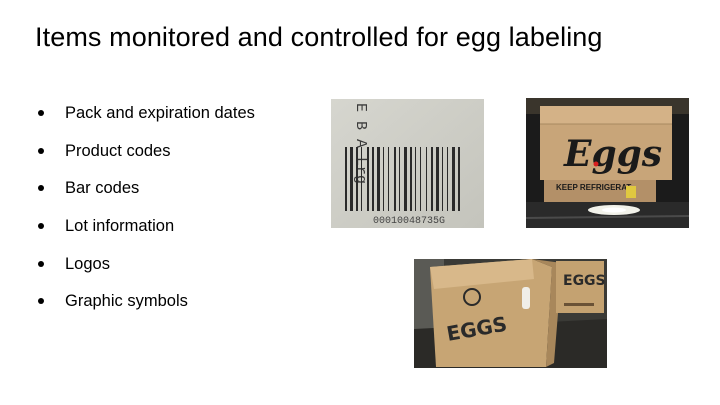 The width and height of the screenshot is (720, 405). Describe the element at coordinates (593, 187) in the screenshot. I see `egg-box-label-text: KEEP REFRIGERAT` at that location.